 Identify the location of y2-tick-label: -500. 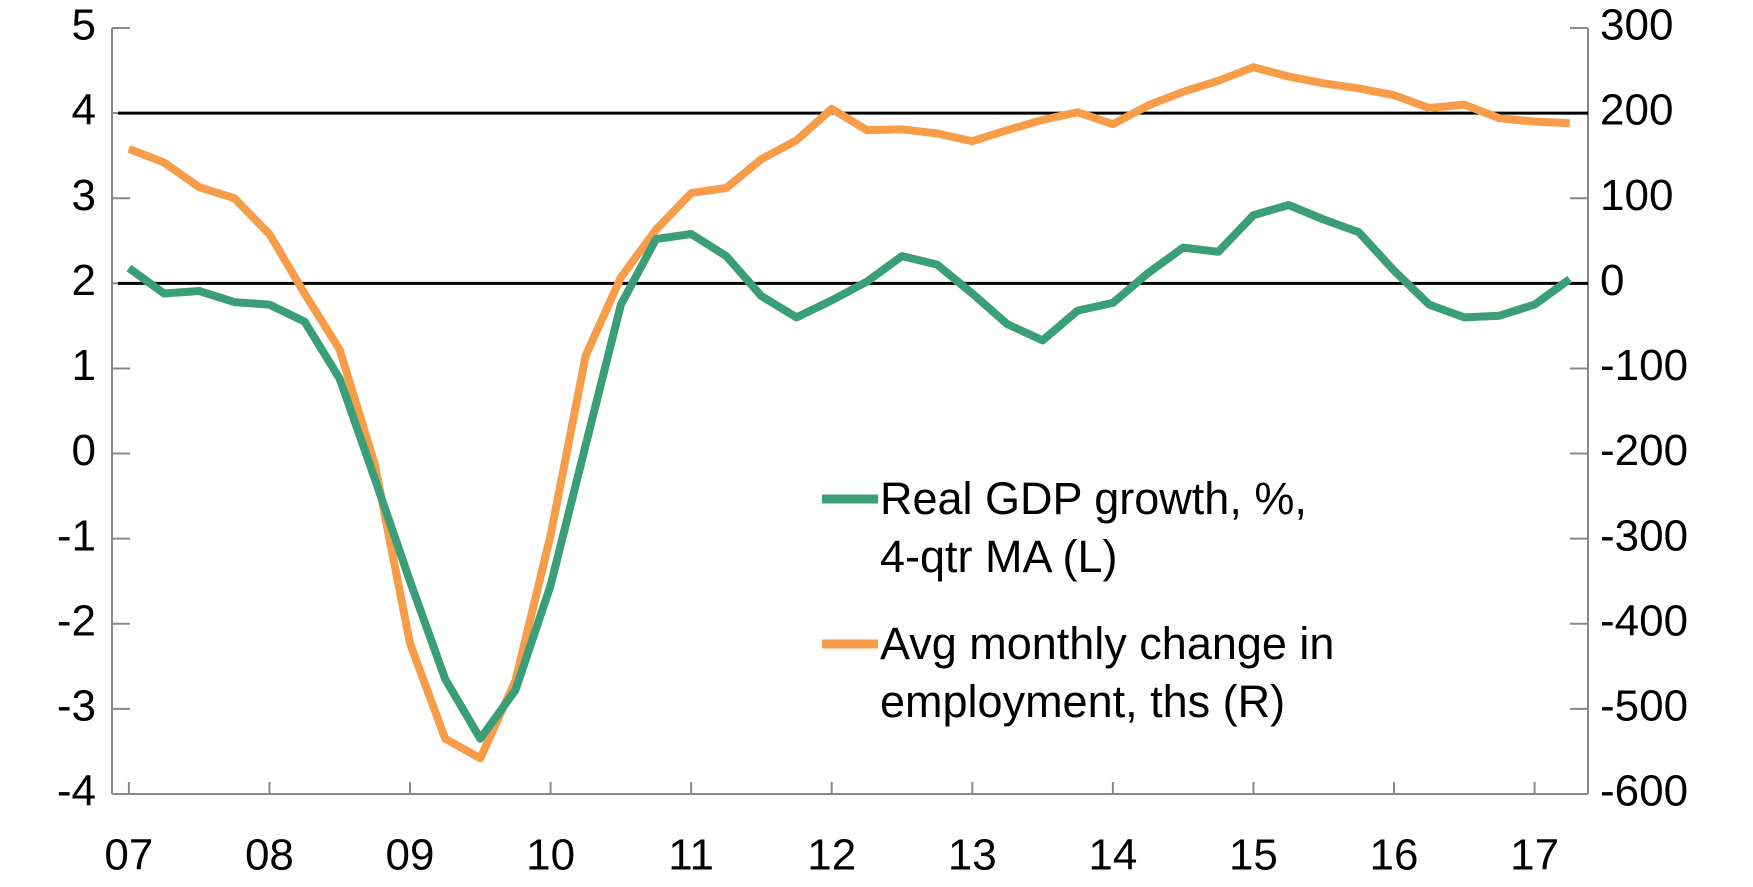
(1644, 706).